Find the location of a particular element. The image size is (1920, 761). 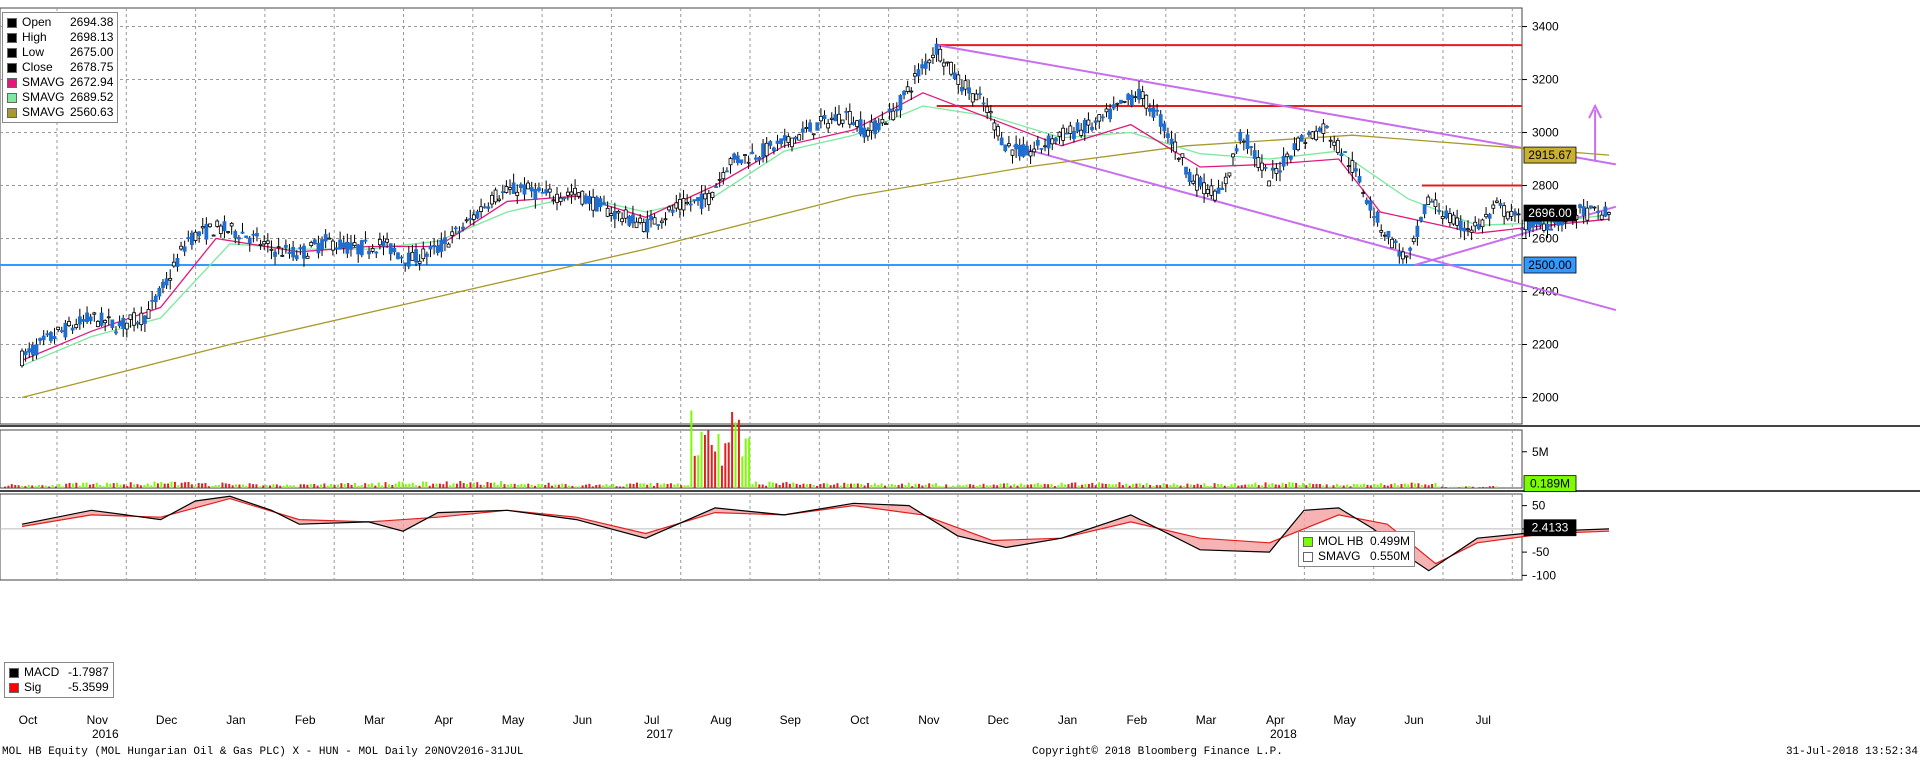

legend-value: 2689.52 is located at coordinates (91, 97).